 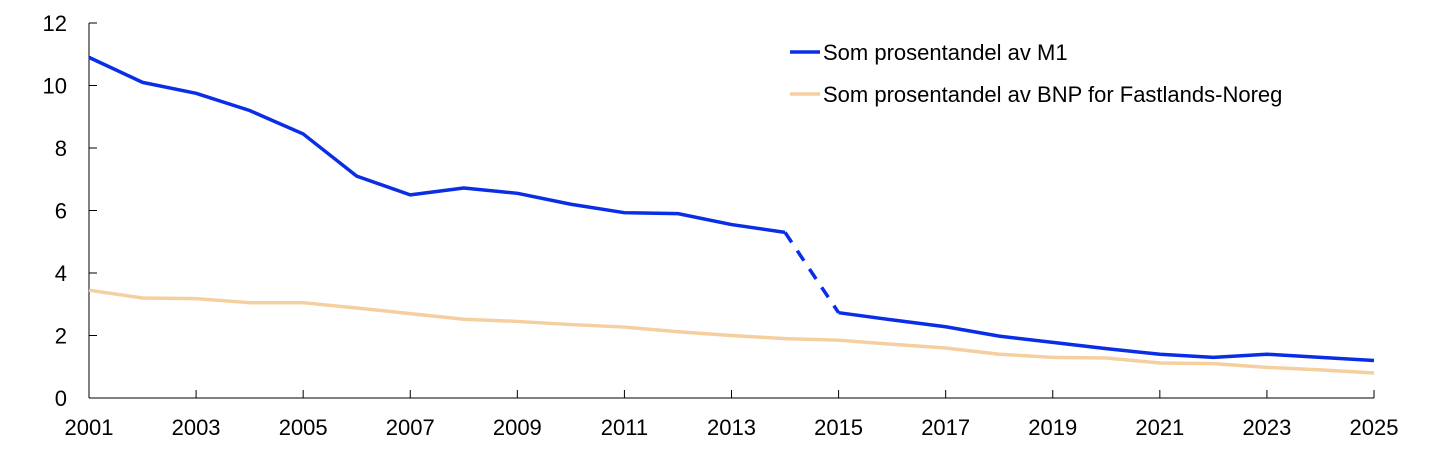 What do you see at coordinates (410, 427) in the screenshot?
I see `x-tick-label: 2007` at bounding box center [410, 427].